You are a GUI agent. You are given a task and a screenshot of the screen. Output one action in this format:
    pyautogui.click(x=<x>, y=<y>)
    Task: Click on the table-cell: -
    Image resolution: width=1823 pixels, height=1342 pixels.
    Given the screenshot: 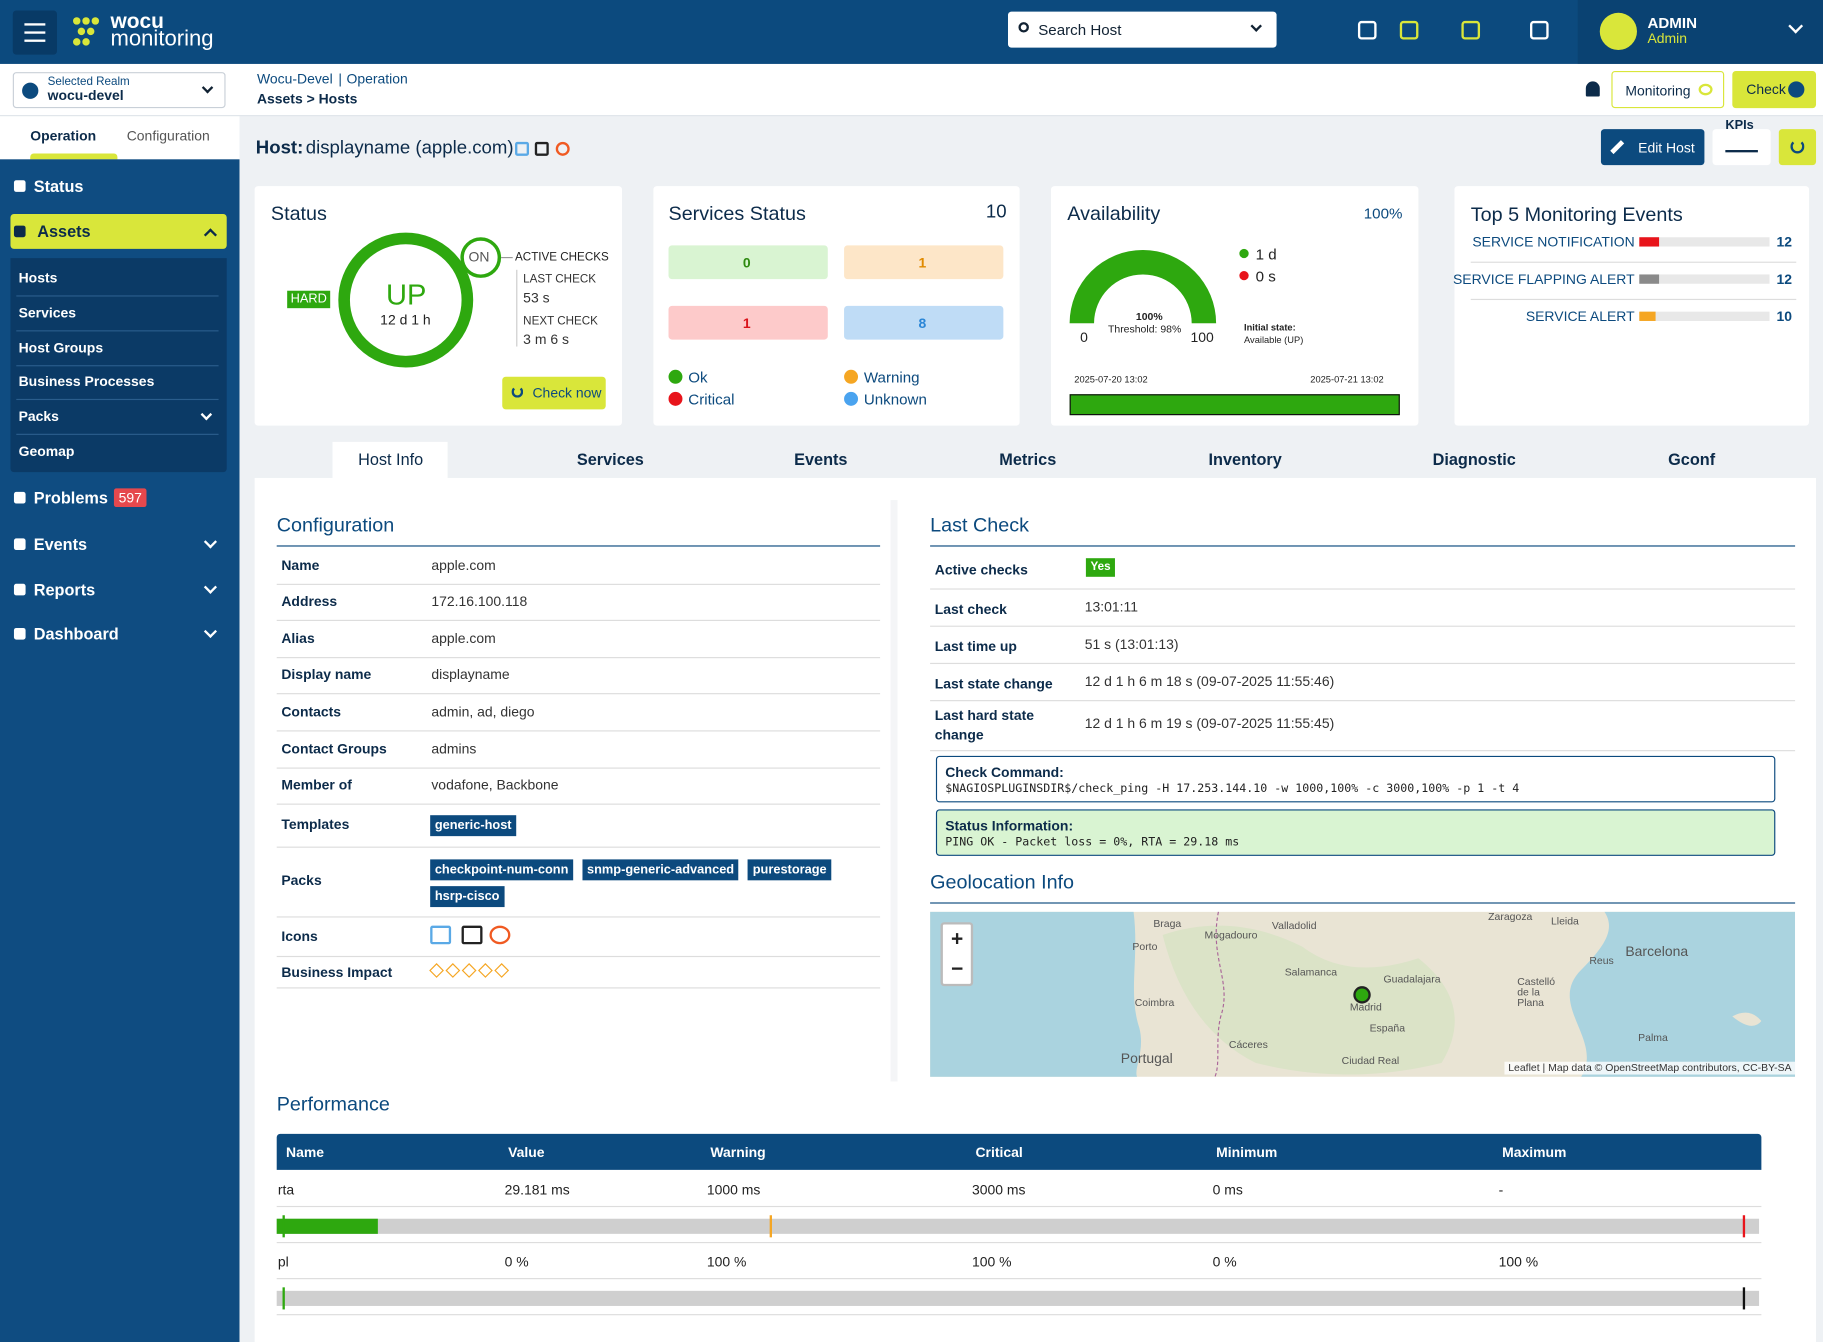 What is the action you would take?
    pyautogui.click(x=1501, y=1189)
    